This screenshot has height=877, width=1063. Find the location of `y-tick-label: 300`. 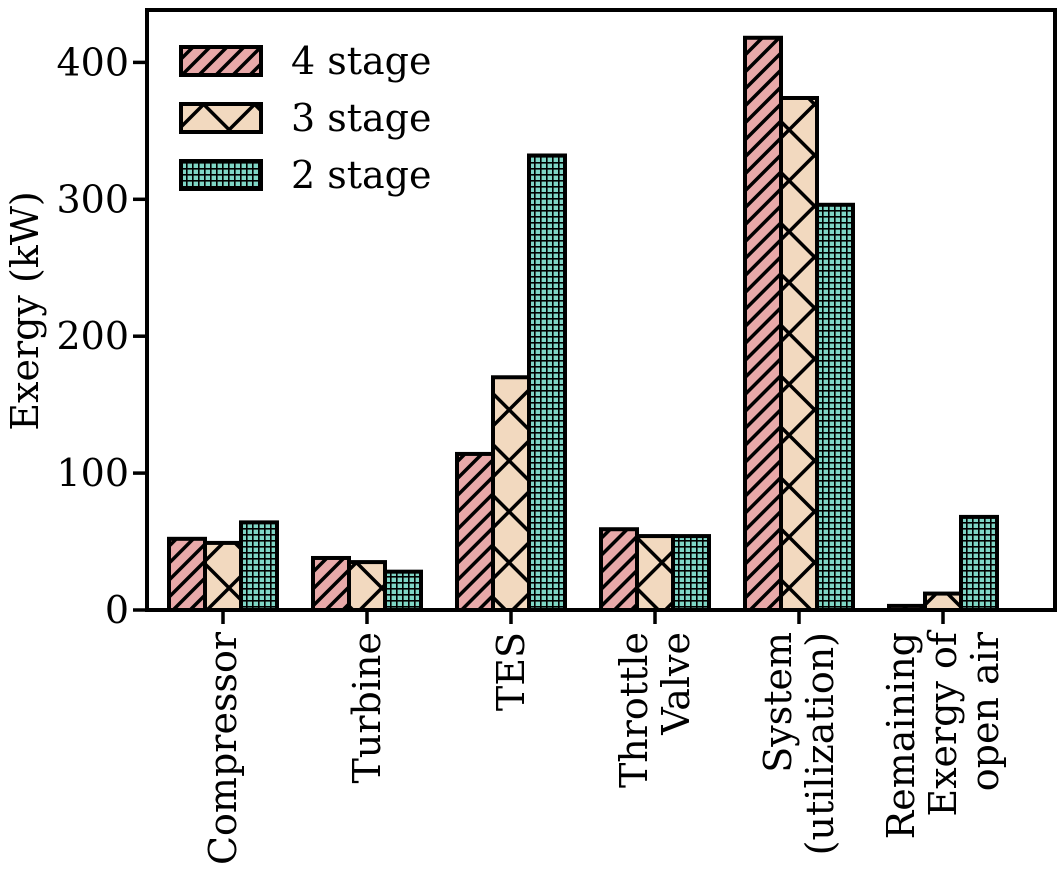

y-tick-label: 300 is located at coordinates (92, 199).